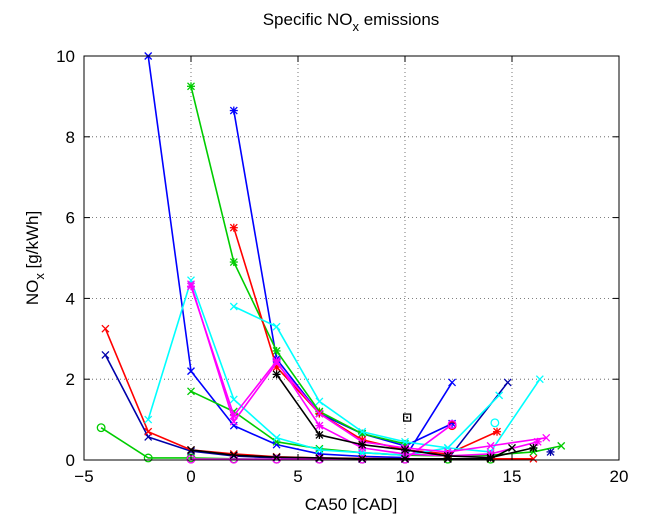 The height and width of the screenshot is (517, 647). I want to click on x-tick-label: 20, so click(619, 476).